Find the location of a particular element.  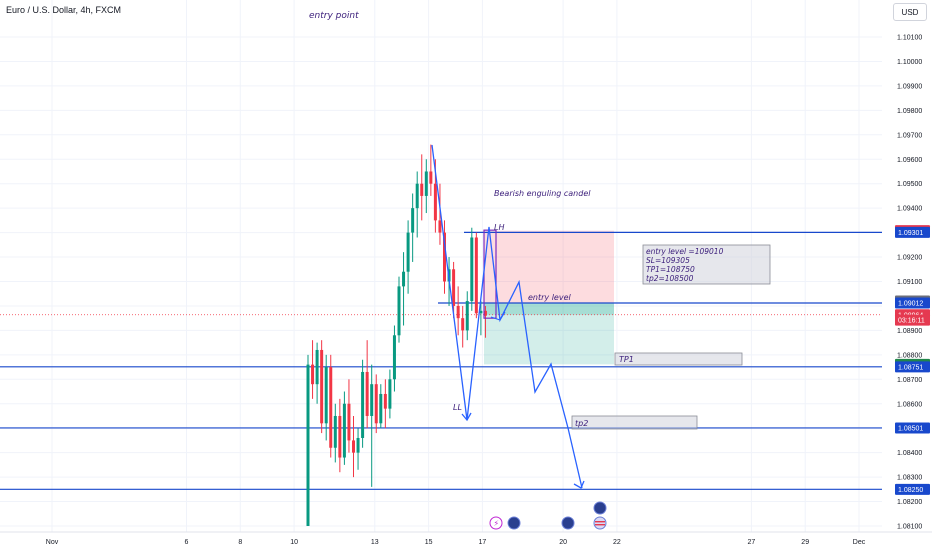

time-axis-bg is located at coordinates (466, 541).